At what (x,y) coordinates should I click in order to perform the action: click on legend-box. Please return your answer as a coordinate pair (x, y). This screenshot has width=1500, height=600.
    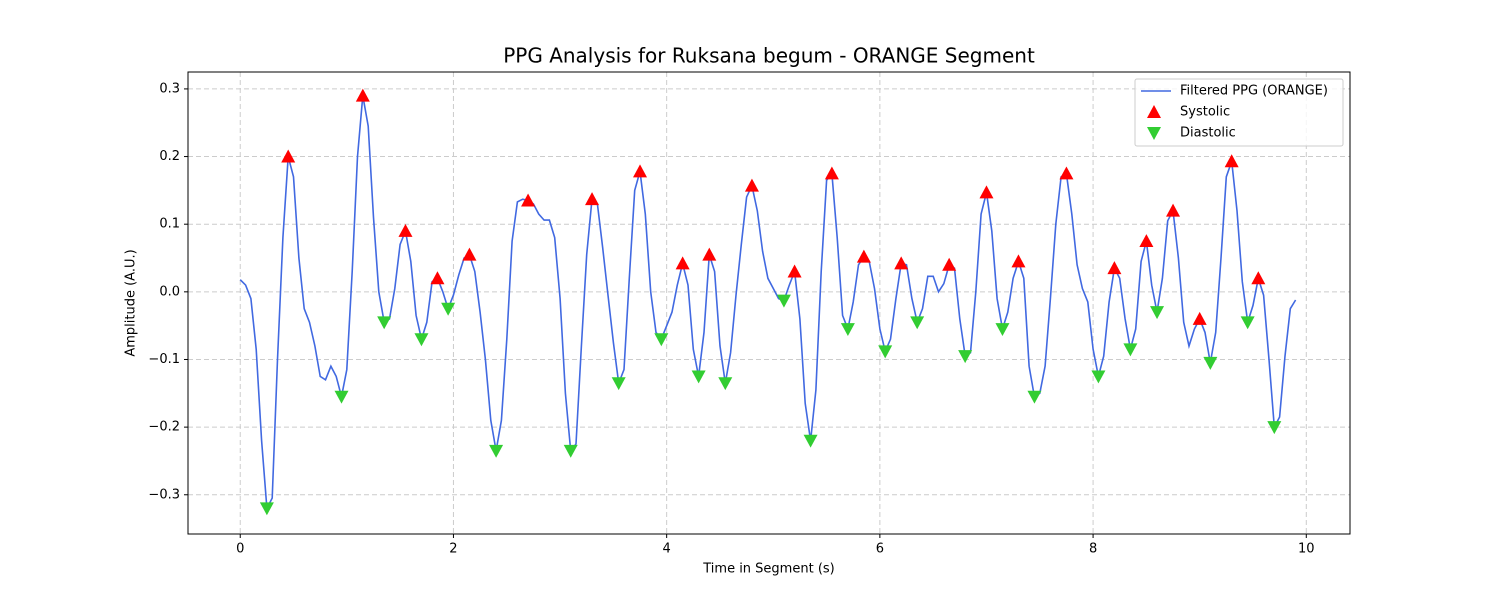
    Looking at the image, I should click on (1239, 112).